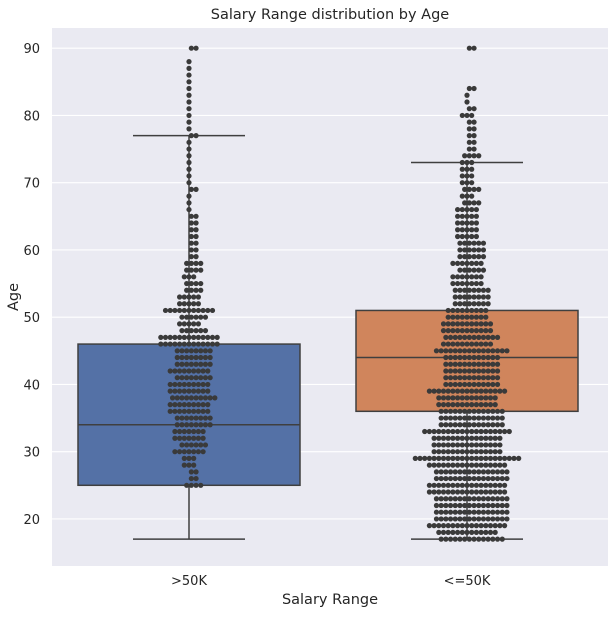 This screenshot has width=614, height=618. What do you see at coordinates (31, 285) in the screenshot?
I see `y-tick-labels: 20 30 40 50 60 70 80 90` at bounding box center [31, 285].